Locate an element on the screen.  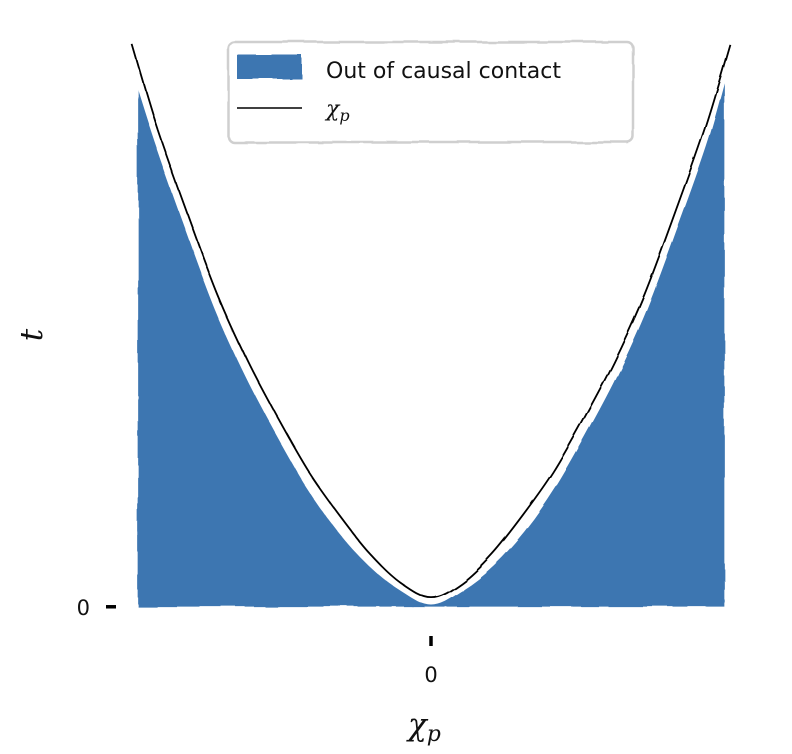
legend-label-line: χp is located at coordinates (337, 111).